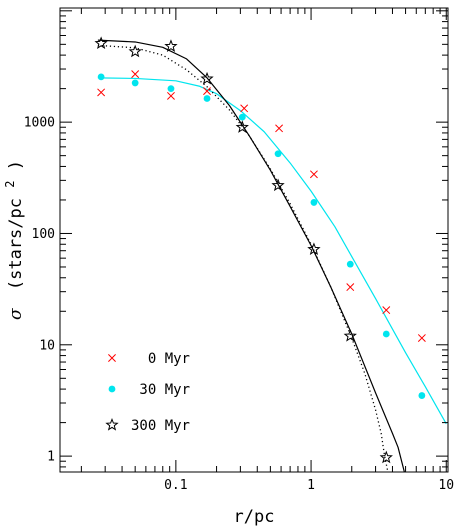 Image resolution: width=458 pixels, height=528 pixels. I want to click on legend-markers, so click(112, 392).